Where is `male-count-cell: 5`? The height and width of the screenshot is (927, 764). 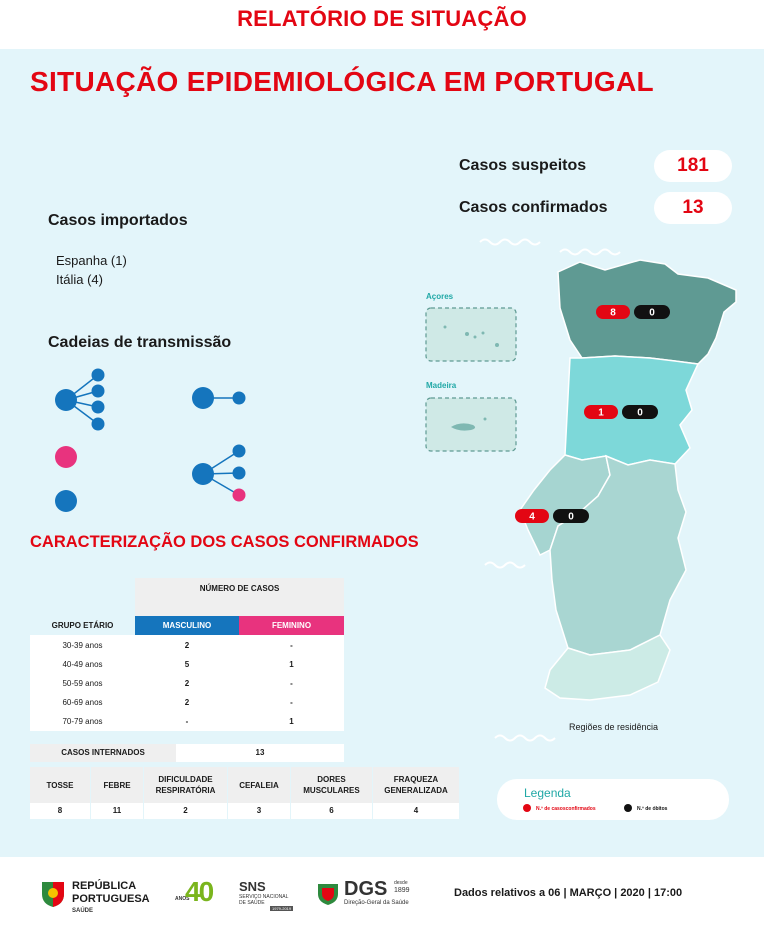
male-count-cell: 5 is located at coordinates (187, 664).